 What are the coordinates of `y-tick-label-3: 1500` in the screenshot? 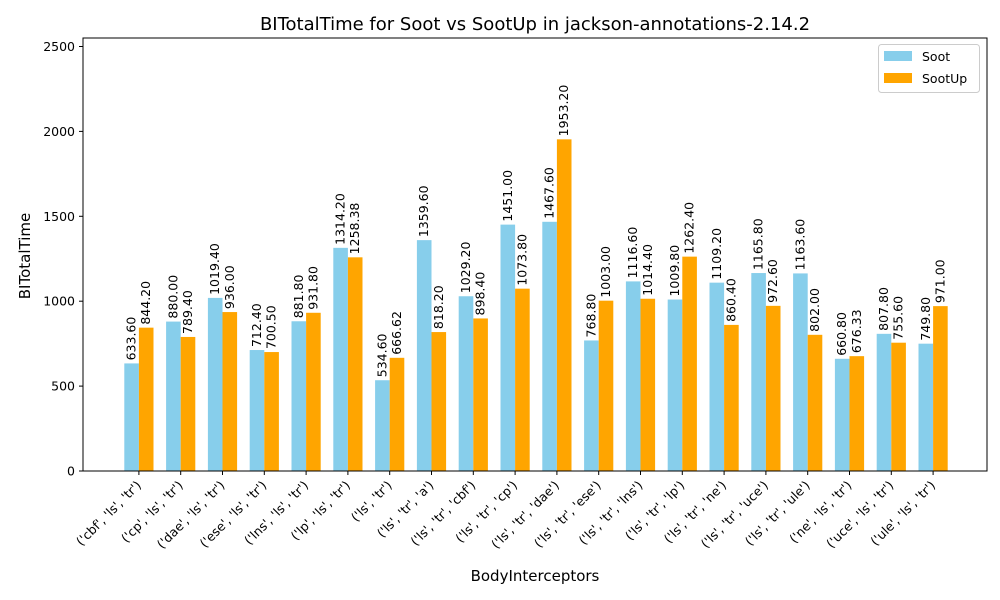 It's located at (59, 216).